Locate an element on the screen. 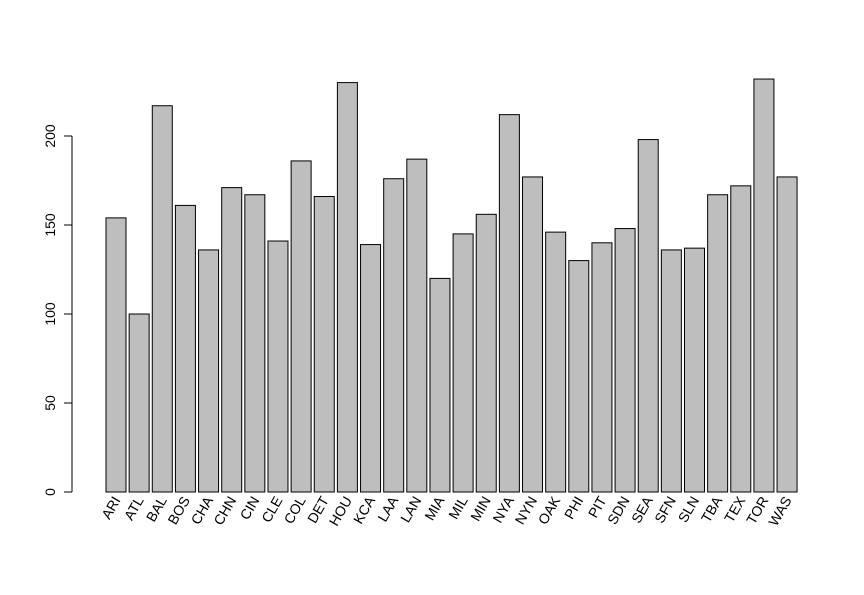 The image size is (864, 595). x-tick-label: TBA is located at coordinates (712, 509).